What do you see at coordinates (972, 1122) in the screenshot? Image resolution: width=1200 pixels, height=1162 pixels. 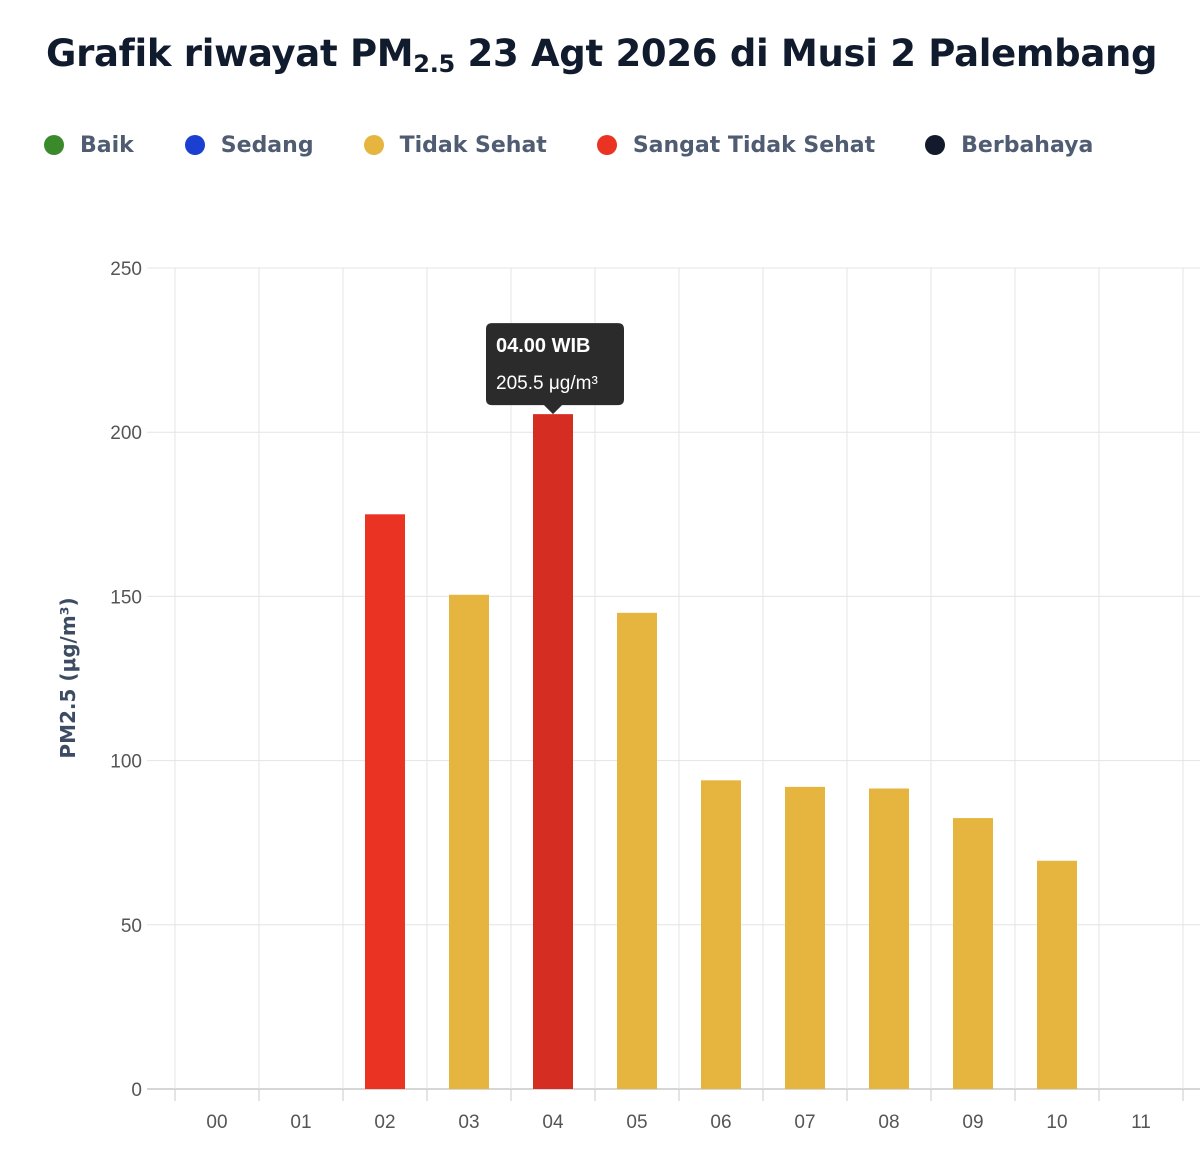 I see `x-tick-label: 09` at bounding box center [972, 1122].